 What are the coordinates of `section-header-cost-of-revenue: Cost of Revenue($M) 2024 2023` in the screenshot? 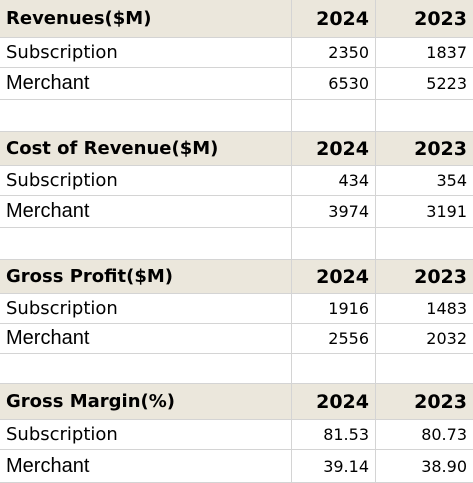 It's located at (236, 149).